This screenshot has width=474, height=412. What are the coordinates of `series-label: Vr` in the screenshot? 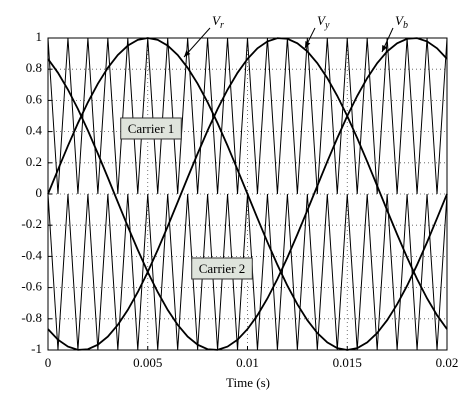 It's located at (218, 22).